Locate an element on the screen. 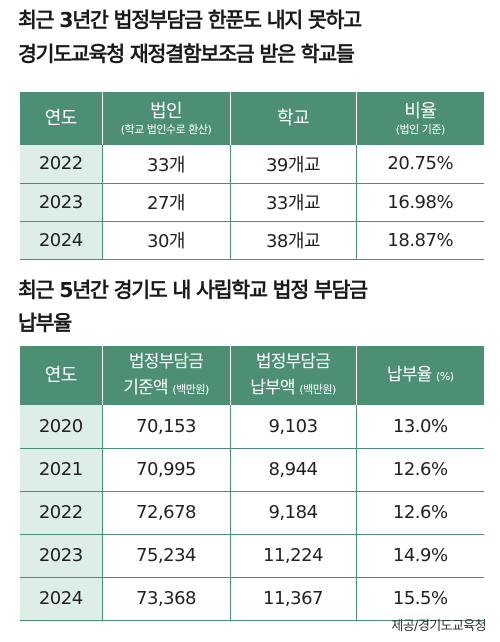 The height and width of the screenshot is (642, 500). header-paid-amount: 법정부담금 납부액 (백만원) is located at coordinates (293, 375).